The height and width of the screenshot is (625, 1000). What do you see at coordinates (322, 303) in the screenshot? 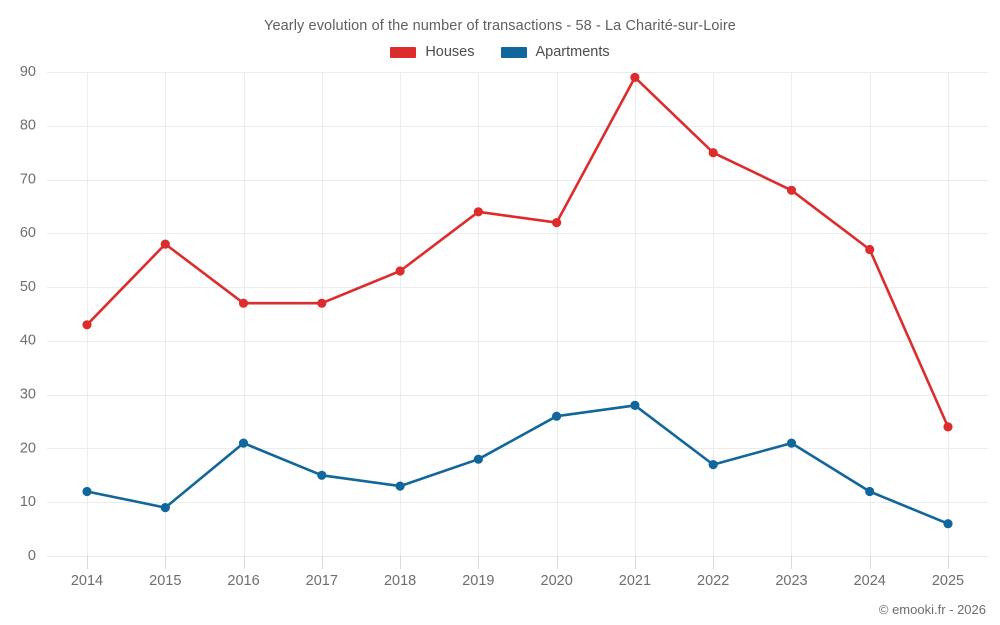
I see `data-point-houses-2017` at bounding box center [322, 303].